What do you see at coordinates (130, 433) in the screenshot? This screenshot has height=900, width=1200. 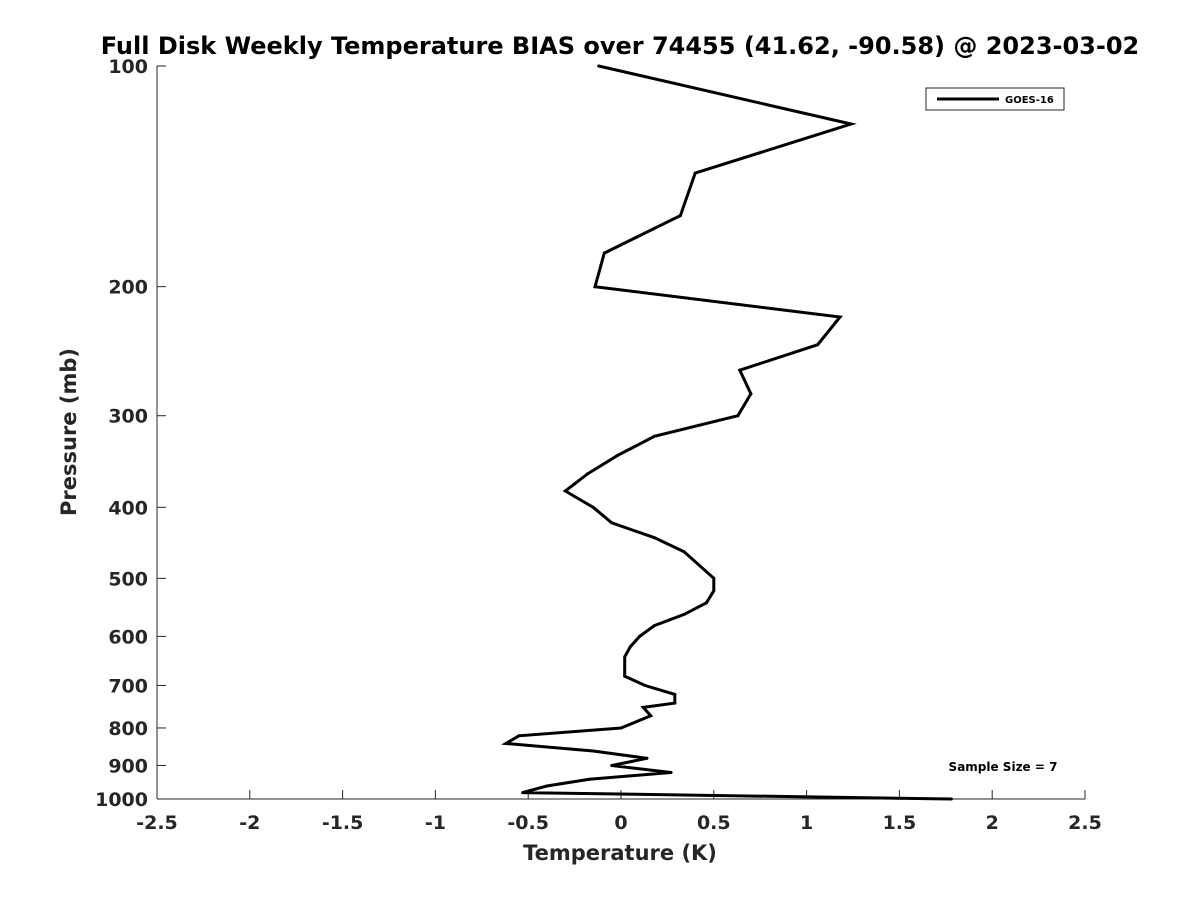 I see `y-ticks: 100 200 300 400 500 600 700 800 900 1000` at bounding box center [130, 433].